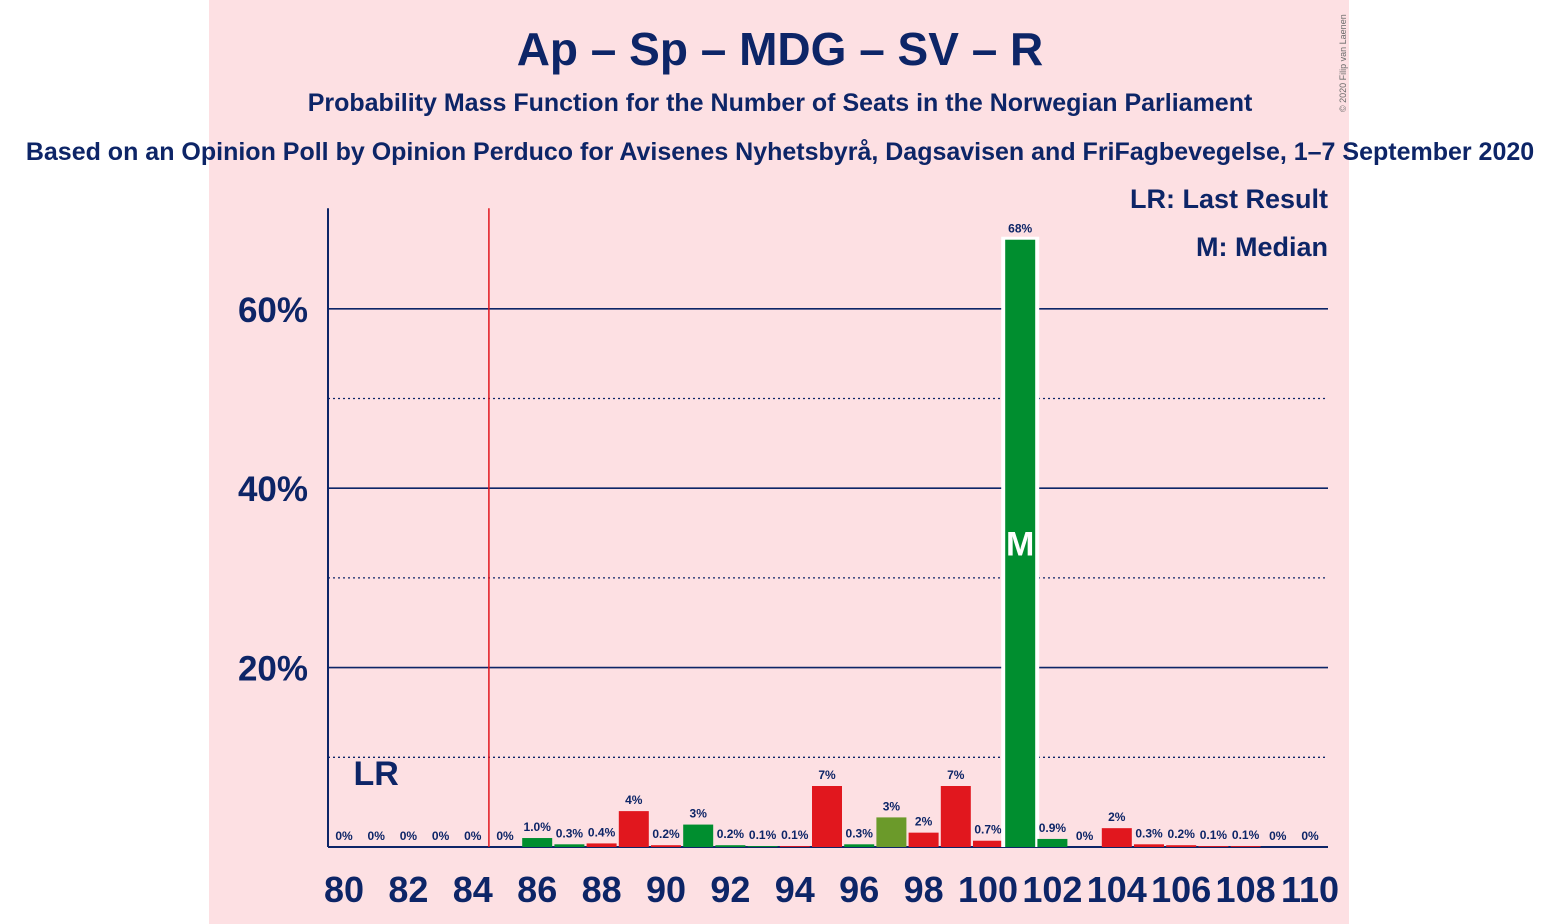 The width and height of the screenshot is (1560, 924). I want to click on x-tick-label: 90, so click(666, 889).